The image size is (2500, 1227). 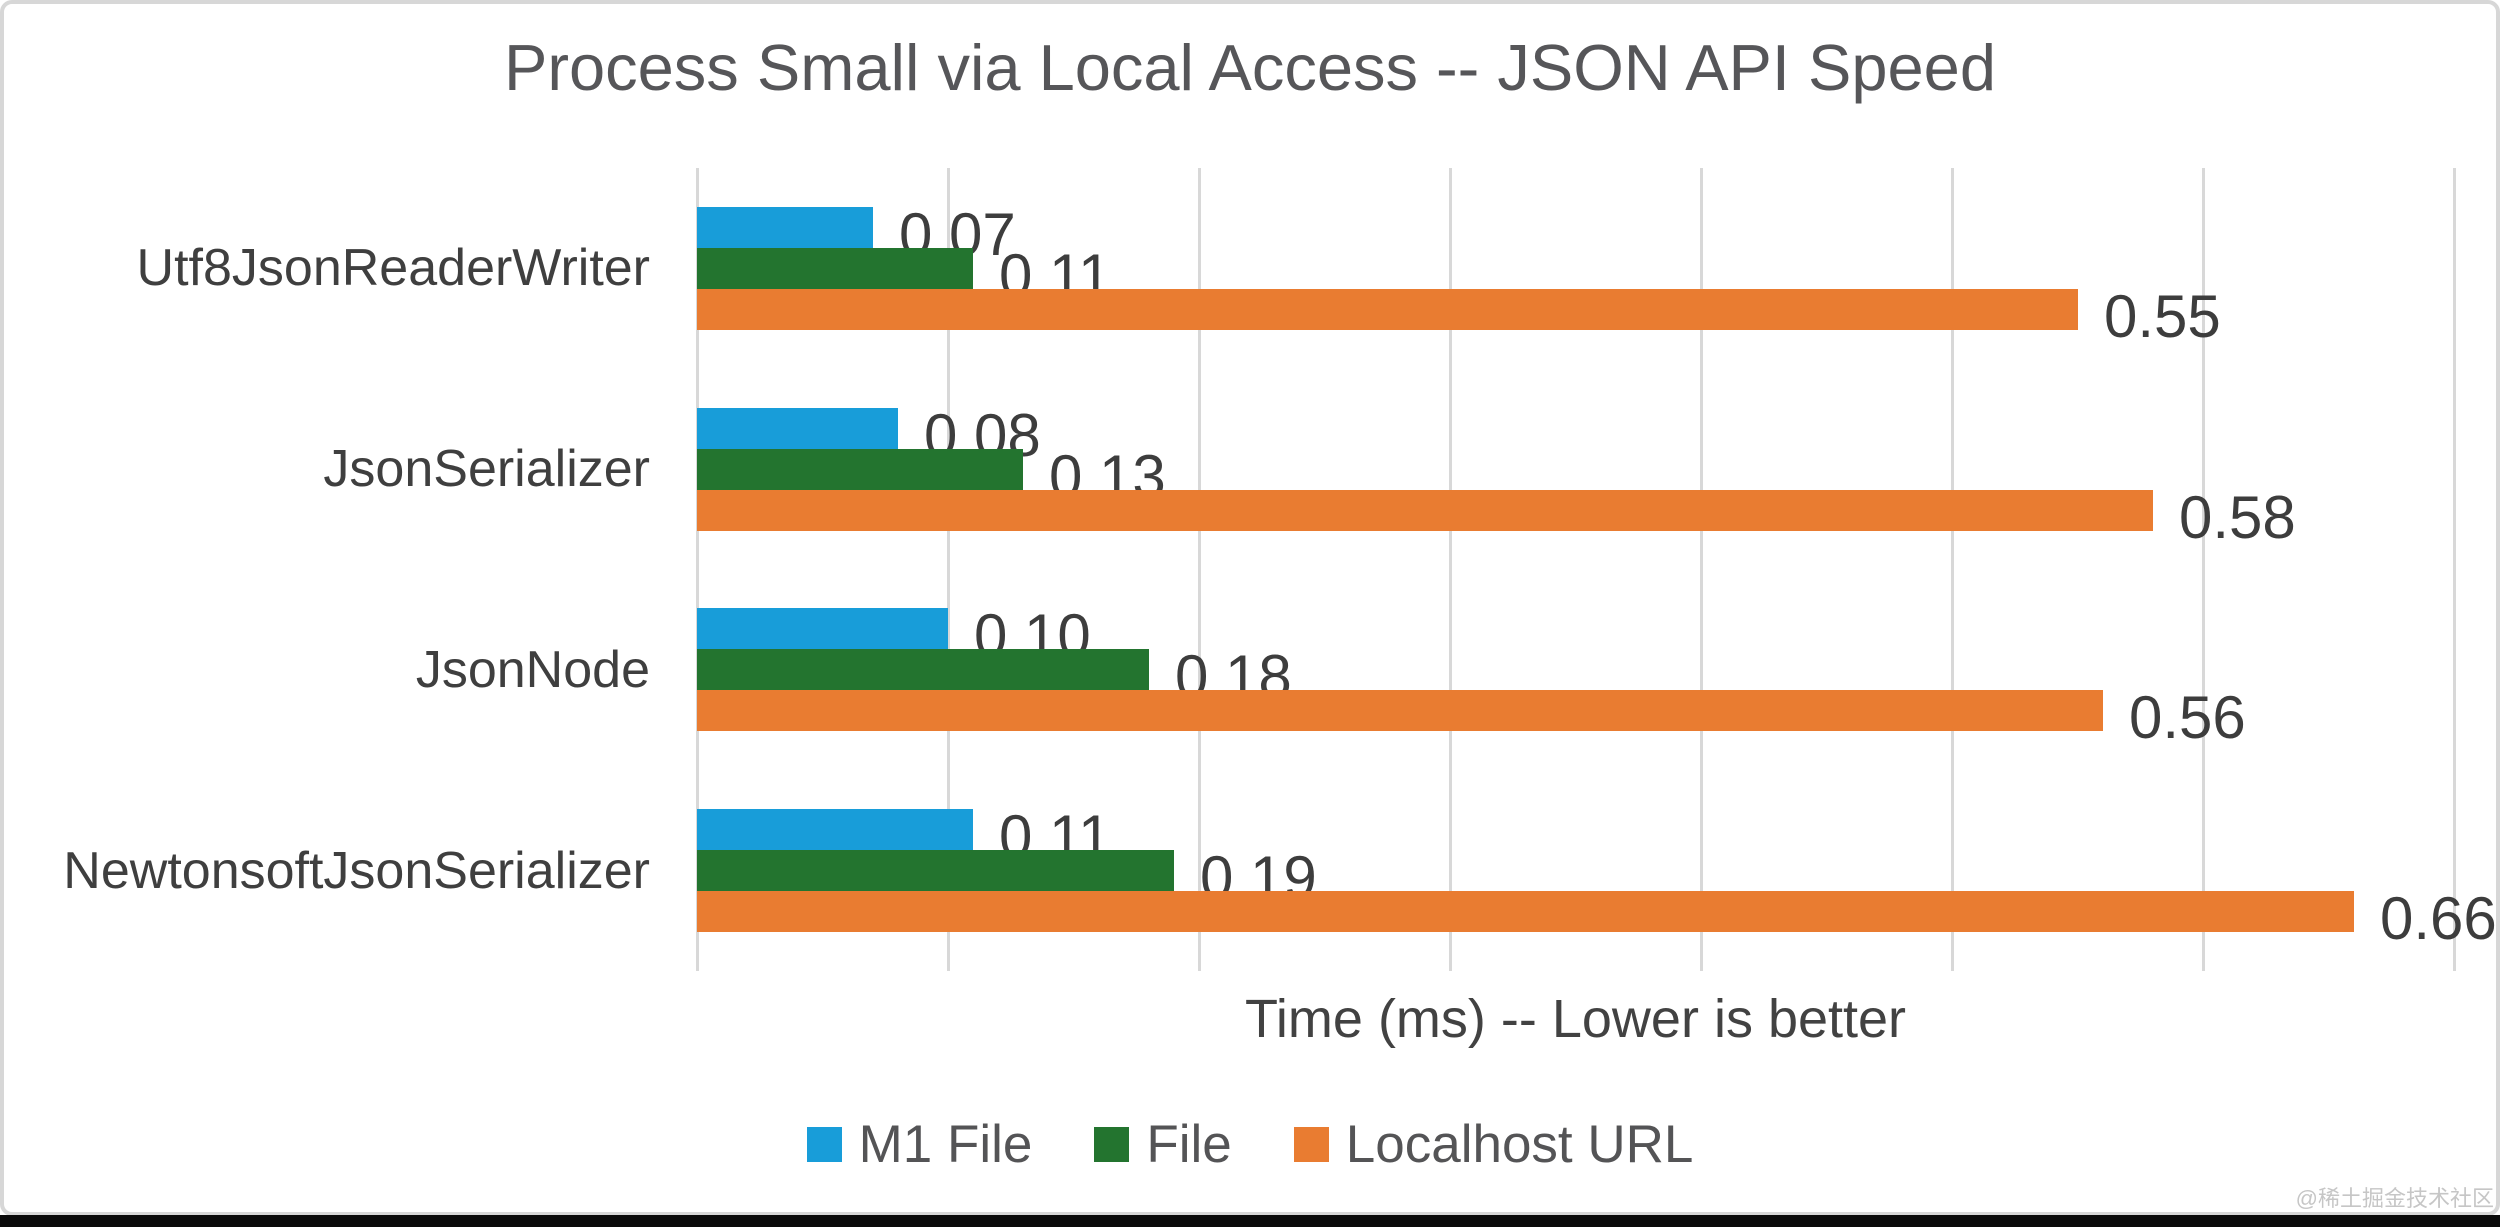 I want to click on legend: M1 File File Localhost URL, so click(x=1250, y=1144).